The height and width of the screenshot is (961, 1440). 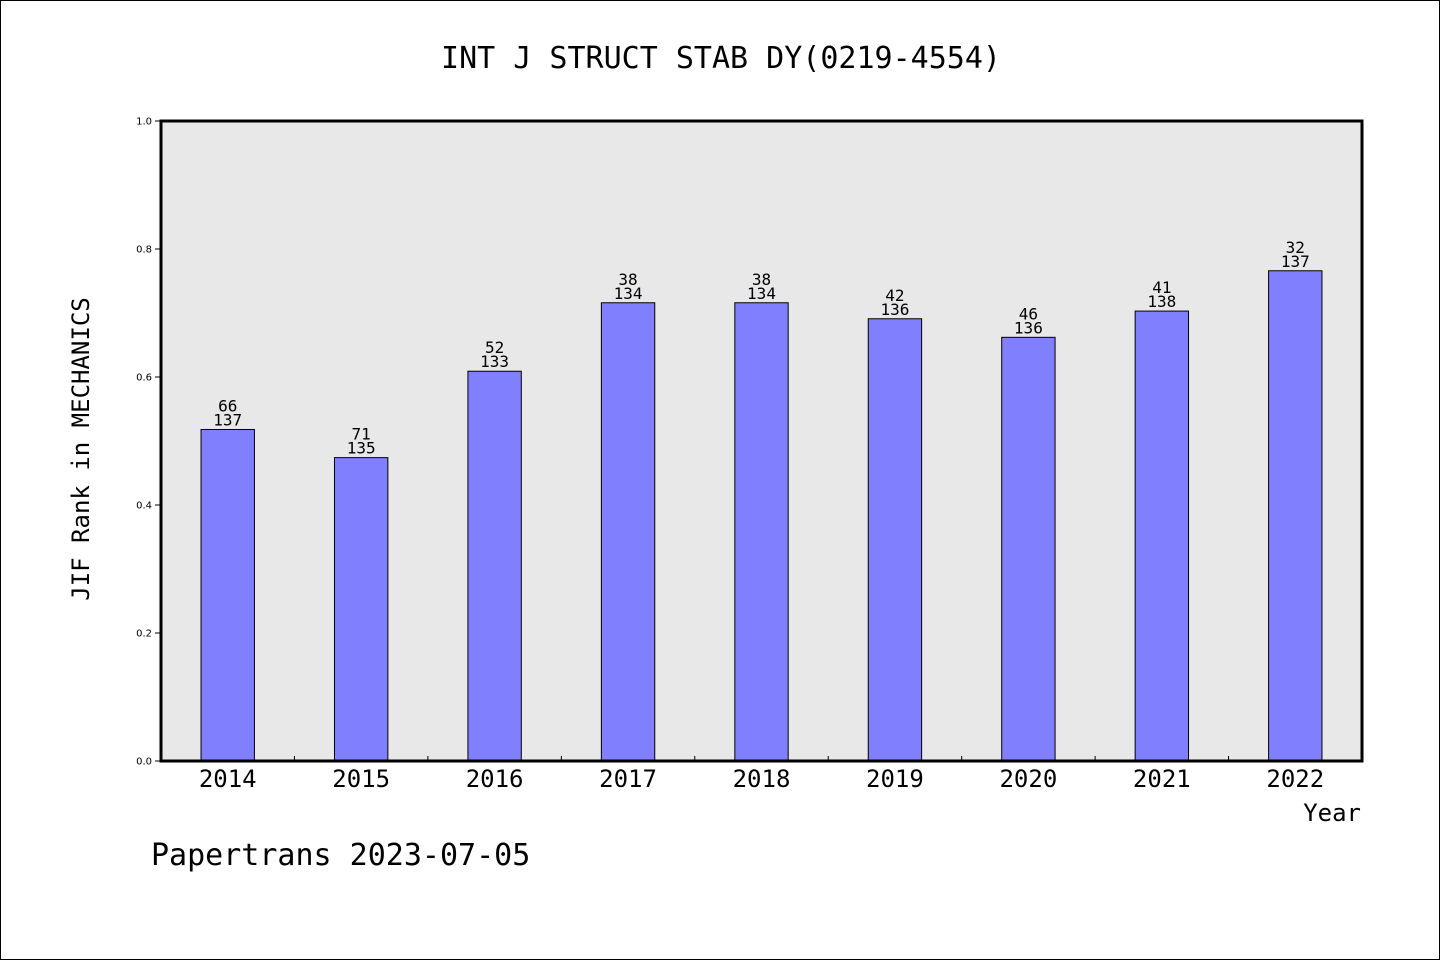 What do you see at coordinates (340, 855) in the screenshot?
I see `footer-credit: Papertrans 2023-07-05` at bounding box center [340, 855].